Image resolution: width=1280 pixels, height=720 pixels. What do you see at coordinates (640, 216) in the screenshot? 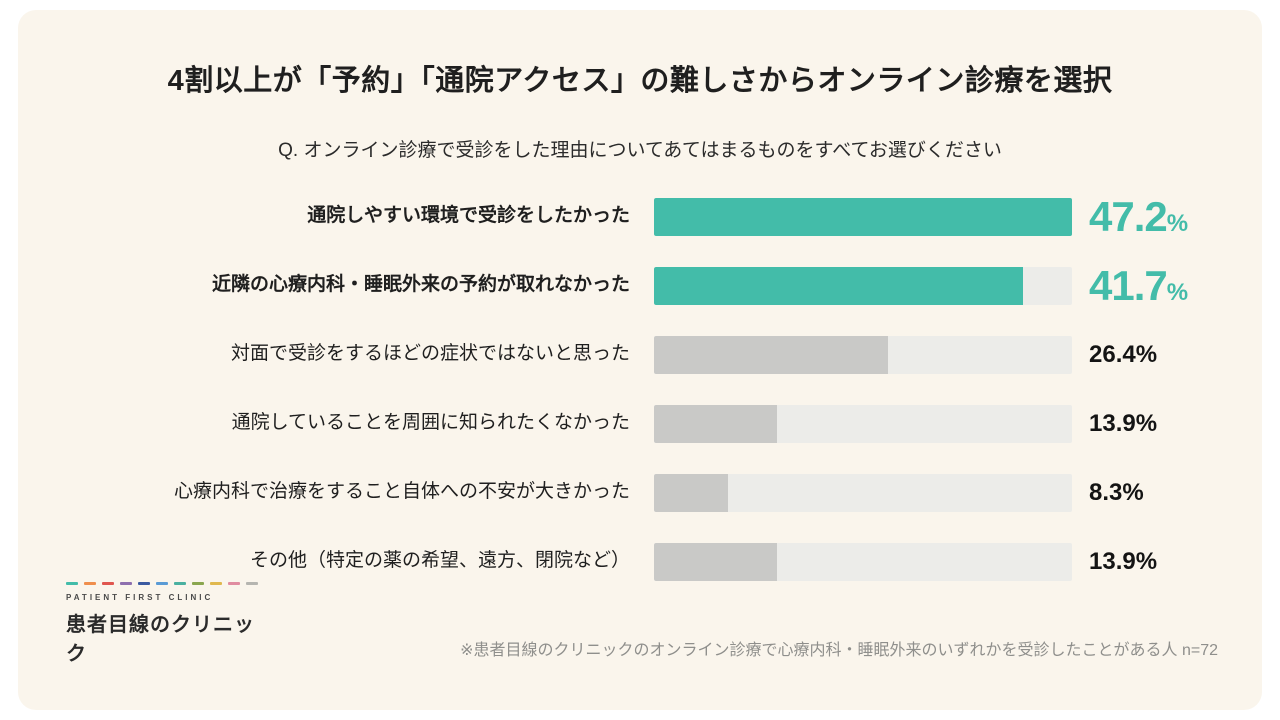
I see `chart-row: 通院しやすい環境で受診をしたかった 47.2%` at bounding box center [640, 216].